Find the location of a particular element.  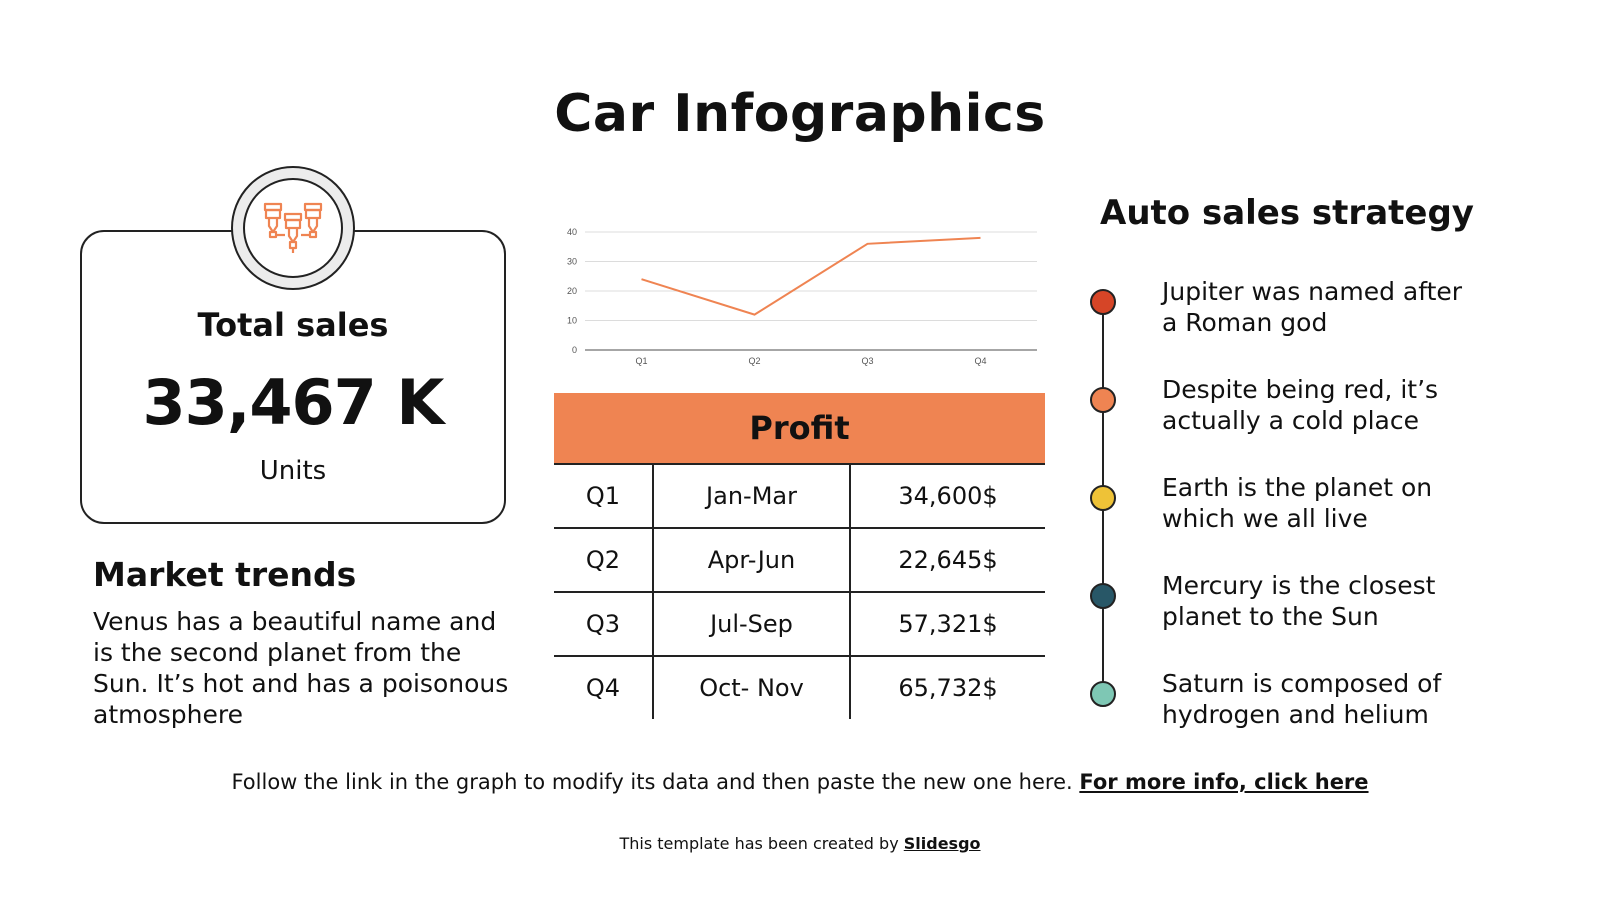

total-sales-label: Total sales is located at coordinates (293, 325).